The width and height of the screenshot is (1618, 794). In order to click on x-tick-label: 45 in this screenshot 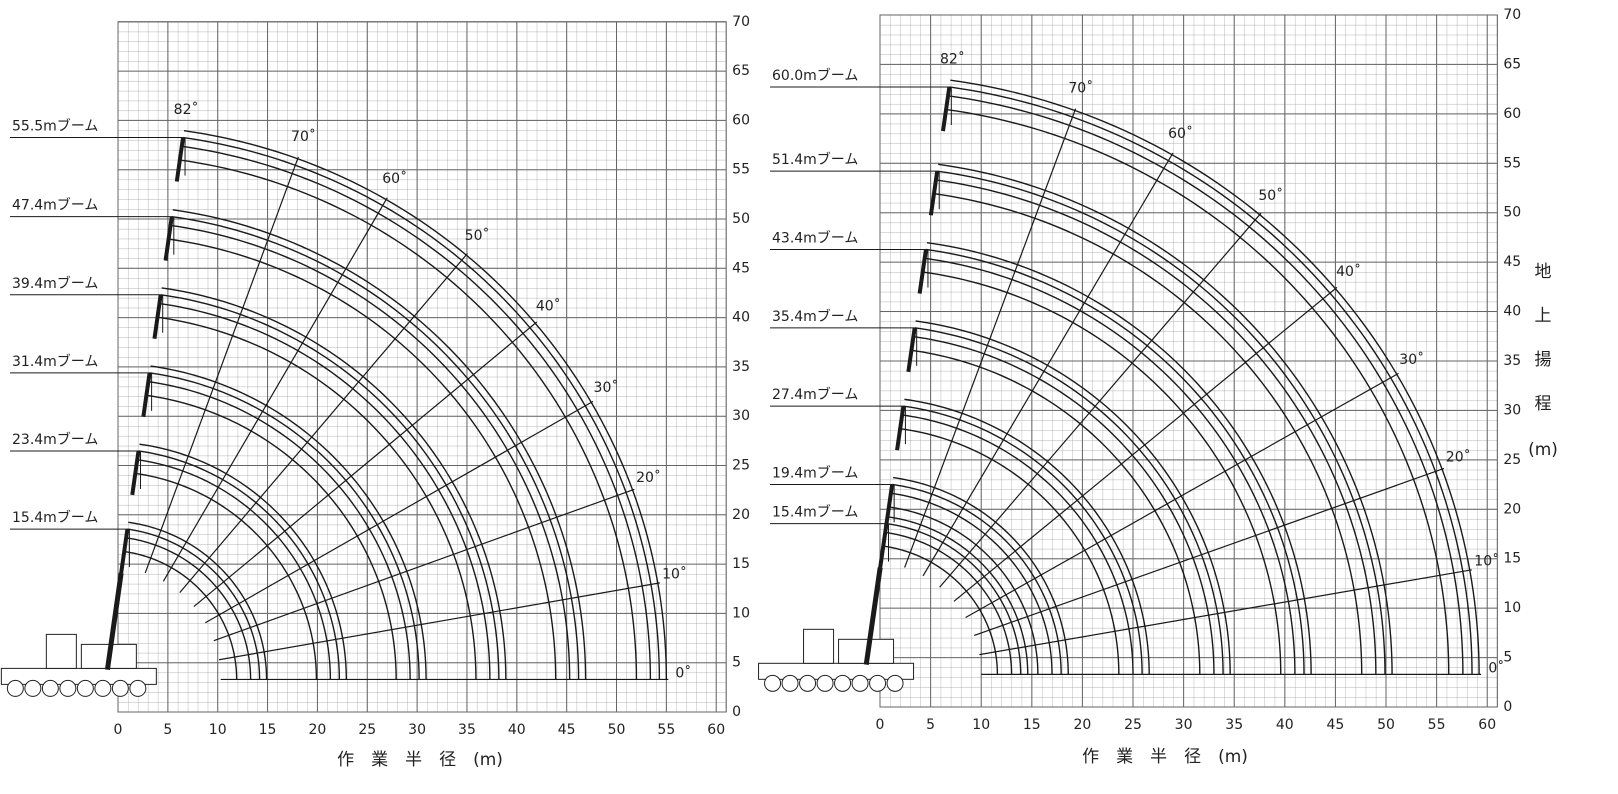, I will do `click(567, 730)`.